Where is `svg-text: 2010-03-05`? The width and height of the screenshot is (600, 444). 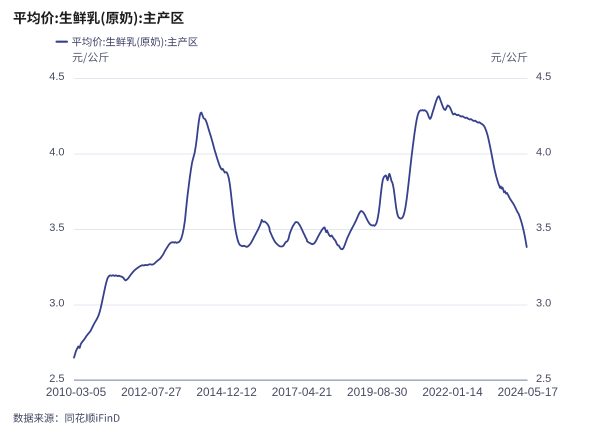 svg-text: 2010-03-05 is located at coordinates (76, 392).